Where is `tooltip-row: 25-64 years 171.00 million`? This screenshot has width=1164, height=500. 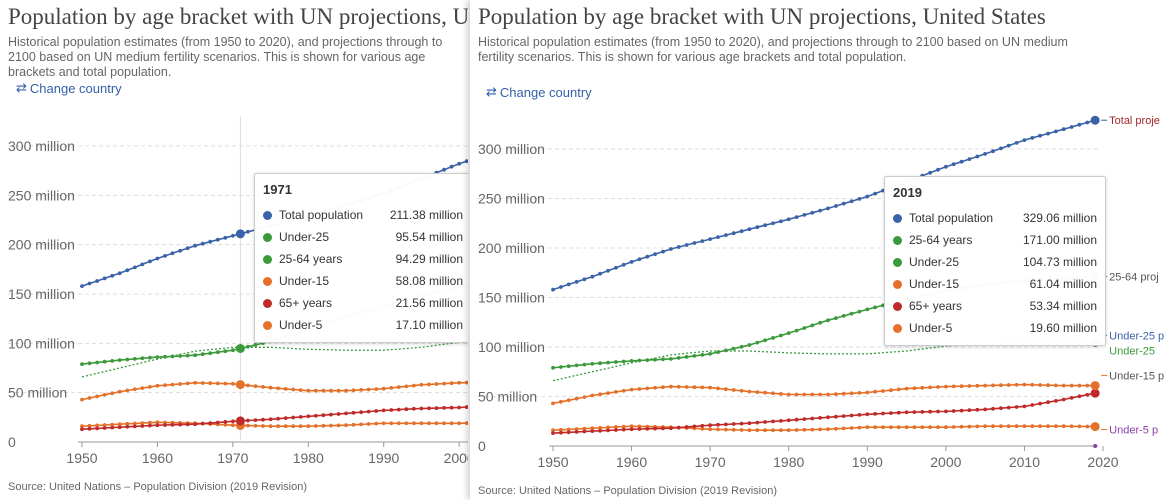
tooltip-row: 25-64 years 171.00 million is located at coordinates (995, 240).